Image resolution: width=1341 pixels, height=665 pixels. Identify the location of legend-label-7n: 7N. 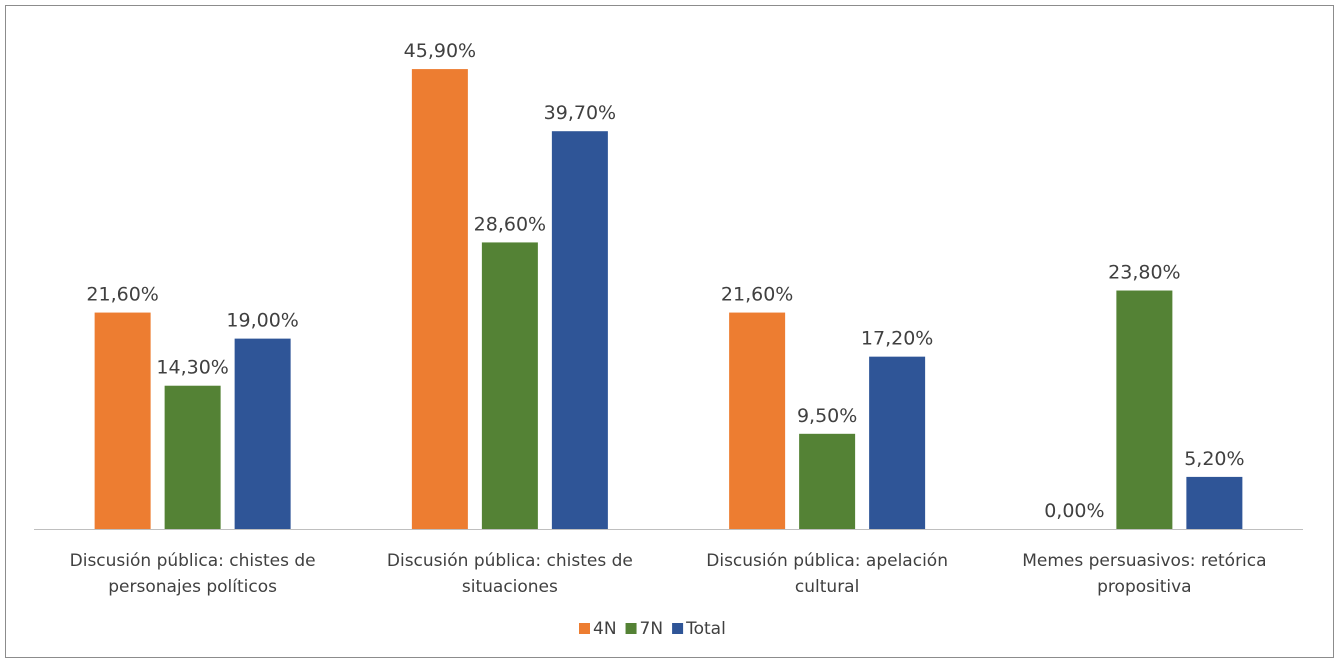
(652, 629).